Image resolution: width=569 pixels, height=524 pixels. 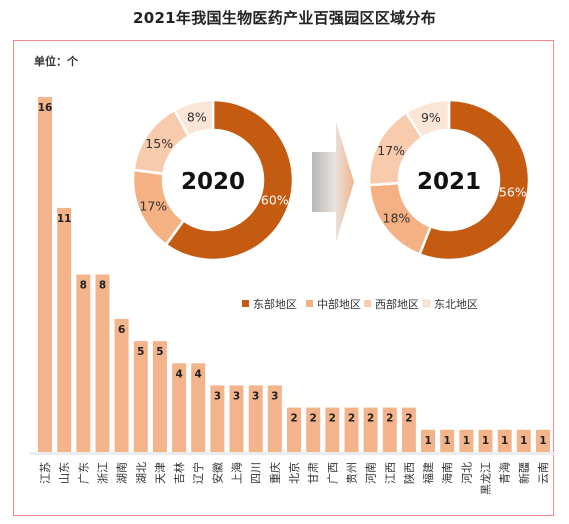 I want to click on x-tick-label: 海南, so click(x=447, y=473).